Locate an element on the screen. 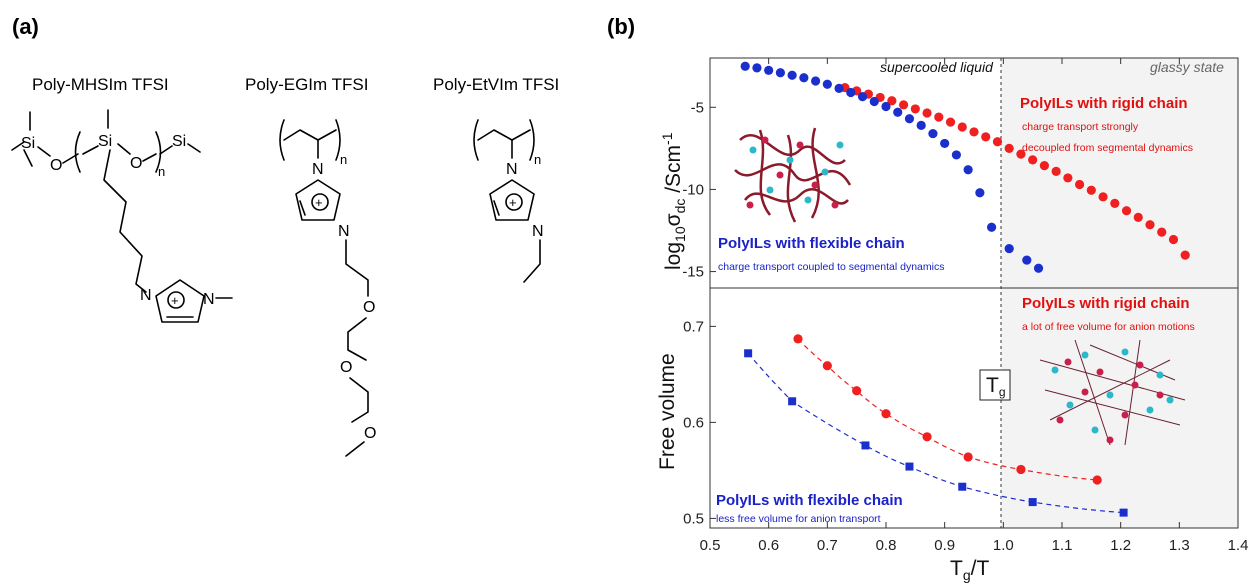 This screenshot has height=585, width=1249. atom-o-egim-1: O is located at coordinates (369, 307).